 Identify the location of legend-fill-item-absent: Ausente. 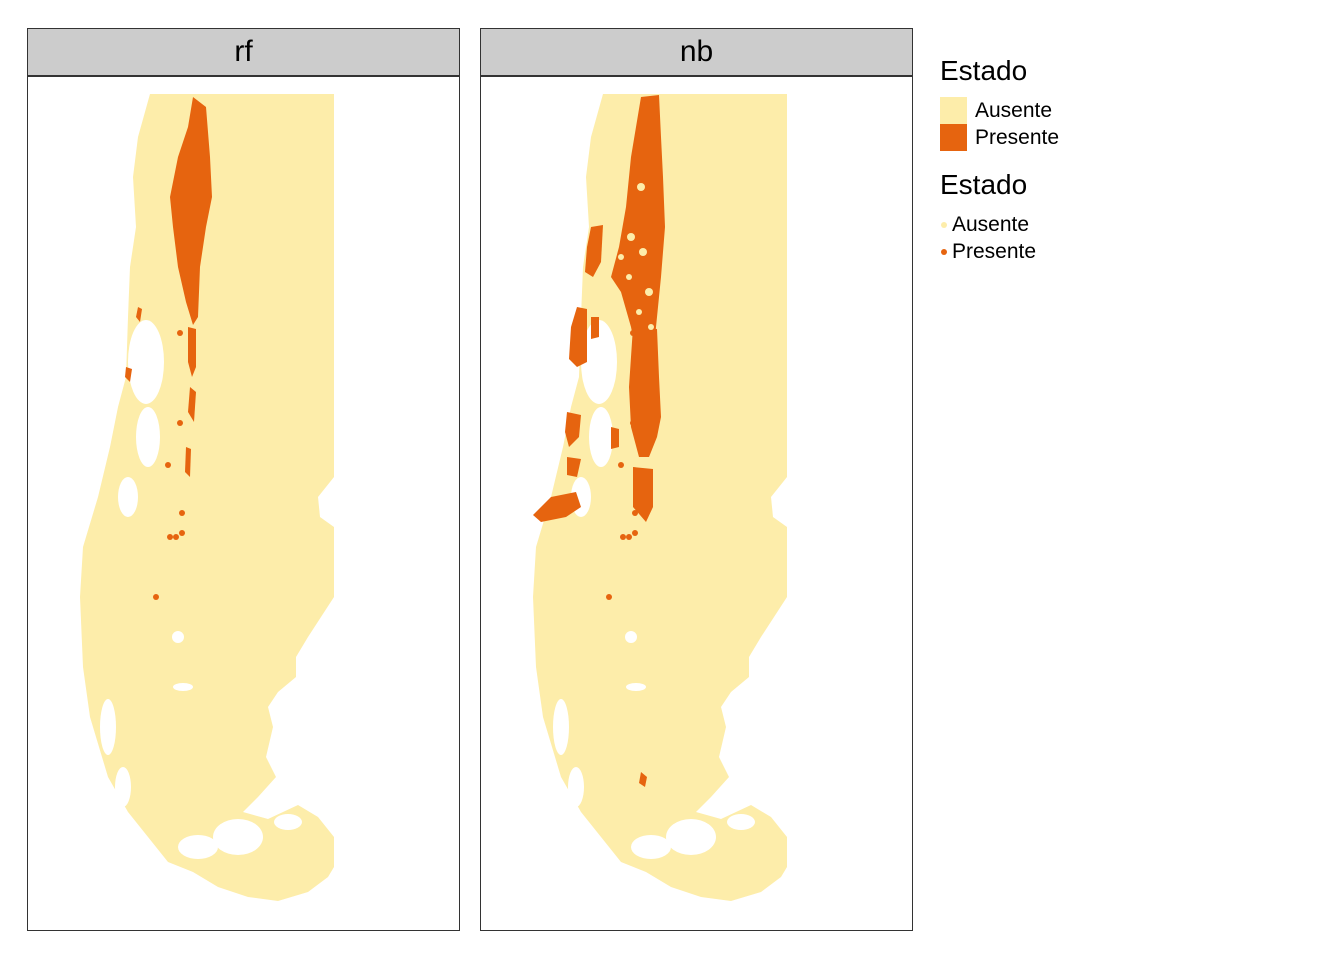
(1070, 110).